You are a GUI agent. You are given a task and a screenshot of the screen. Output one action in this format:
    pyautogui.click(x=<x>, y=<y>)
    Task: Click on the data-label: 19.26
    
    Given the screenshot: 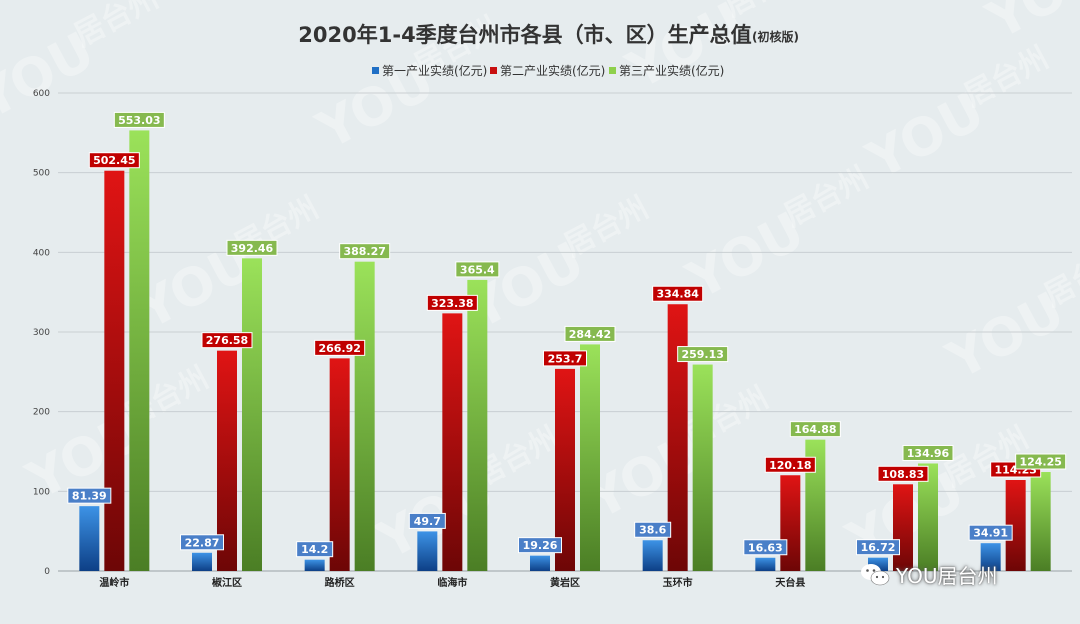 What is the action you would take?
    pyautogui.click(x=540, y=545)
    